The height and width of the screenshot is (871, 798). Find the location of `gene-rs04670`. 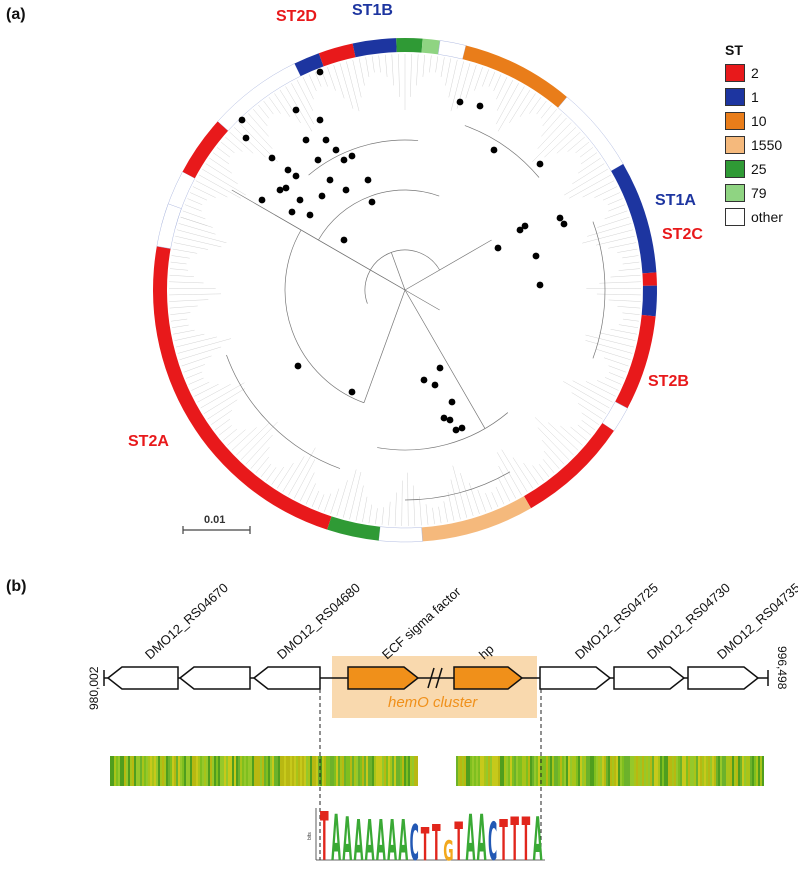

gene-rs04670 is located at coordinates (142, 678).